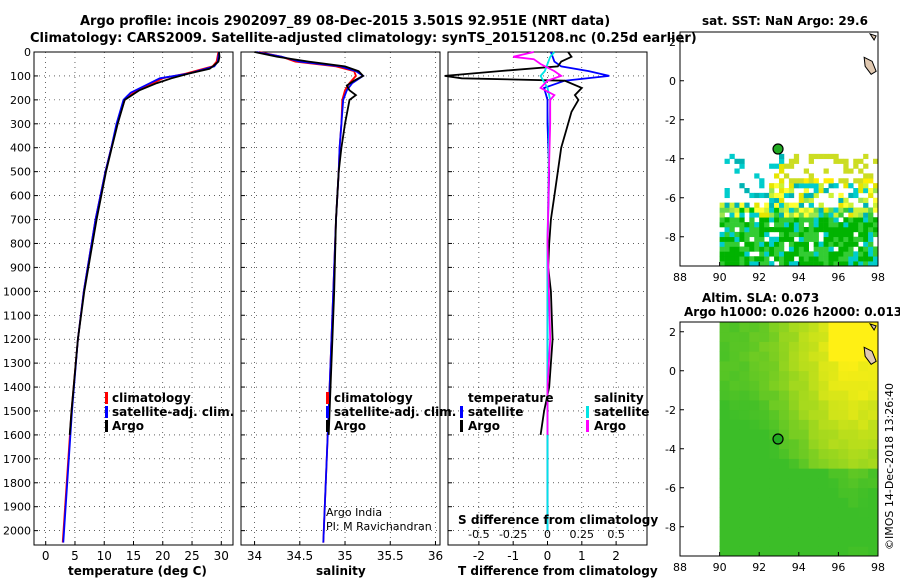 This screenshot has height=580, width=900. I want to click on legend-label-t-argo: Argo, so click(484, 426).